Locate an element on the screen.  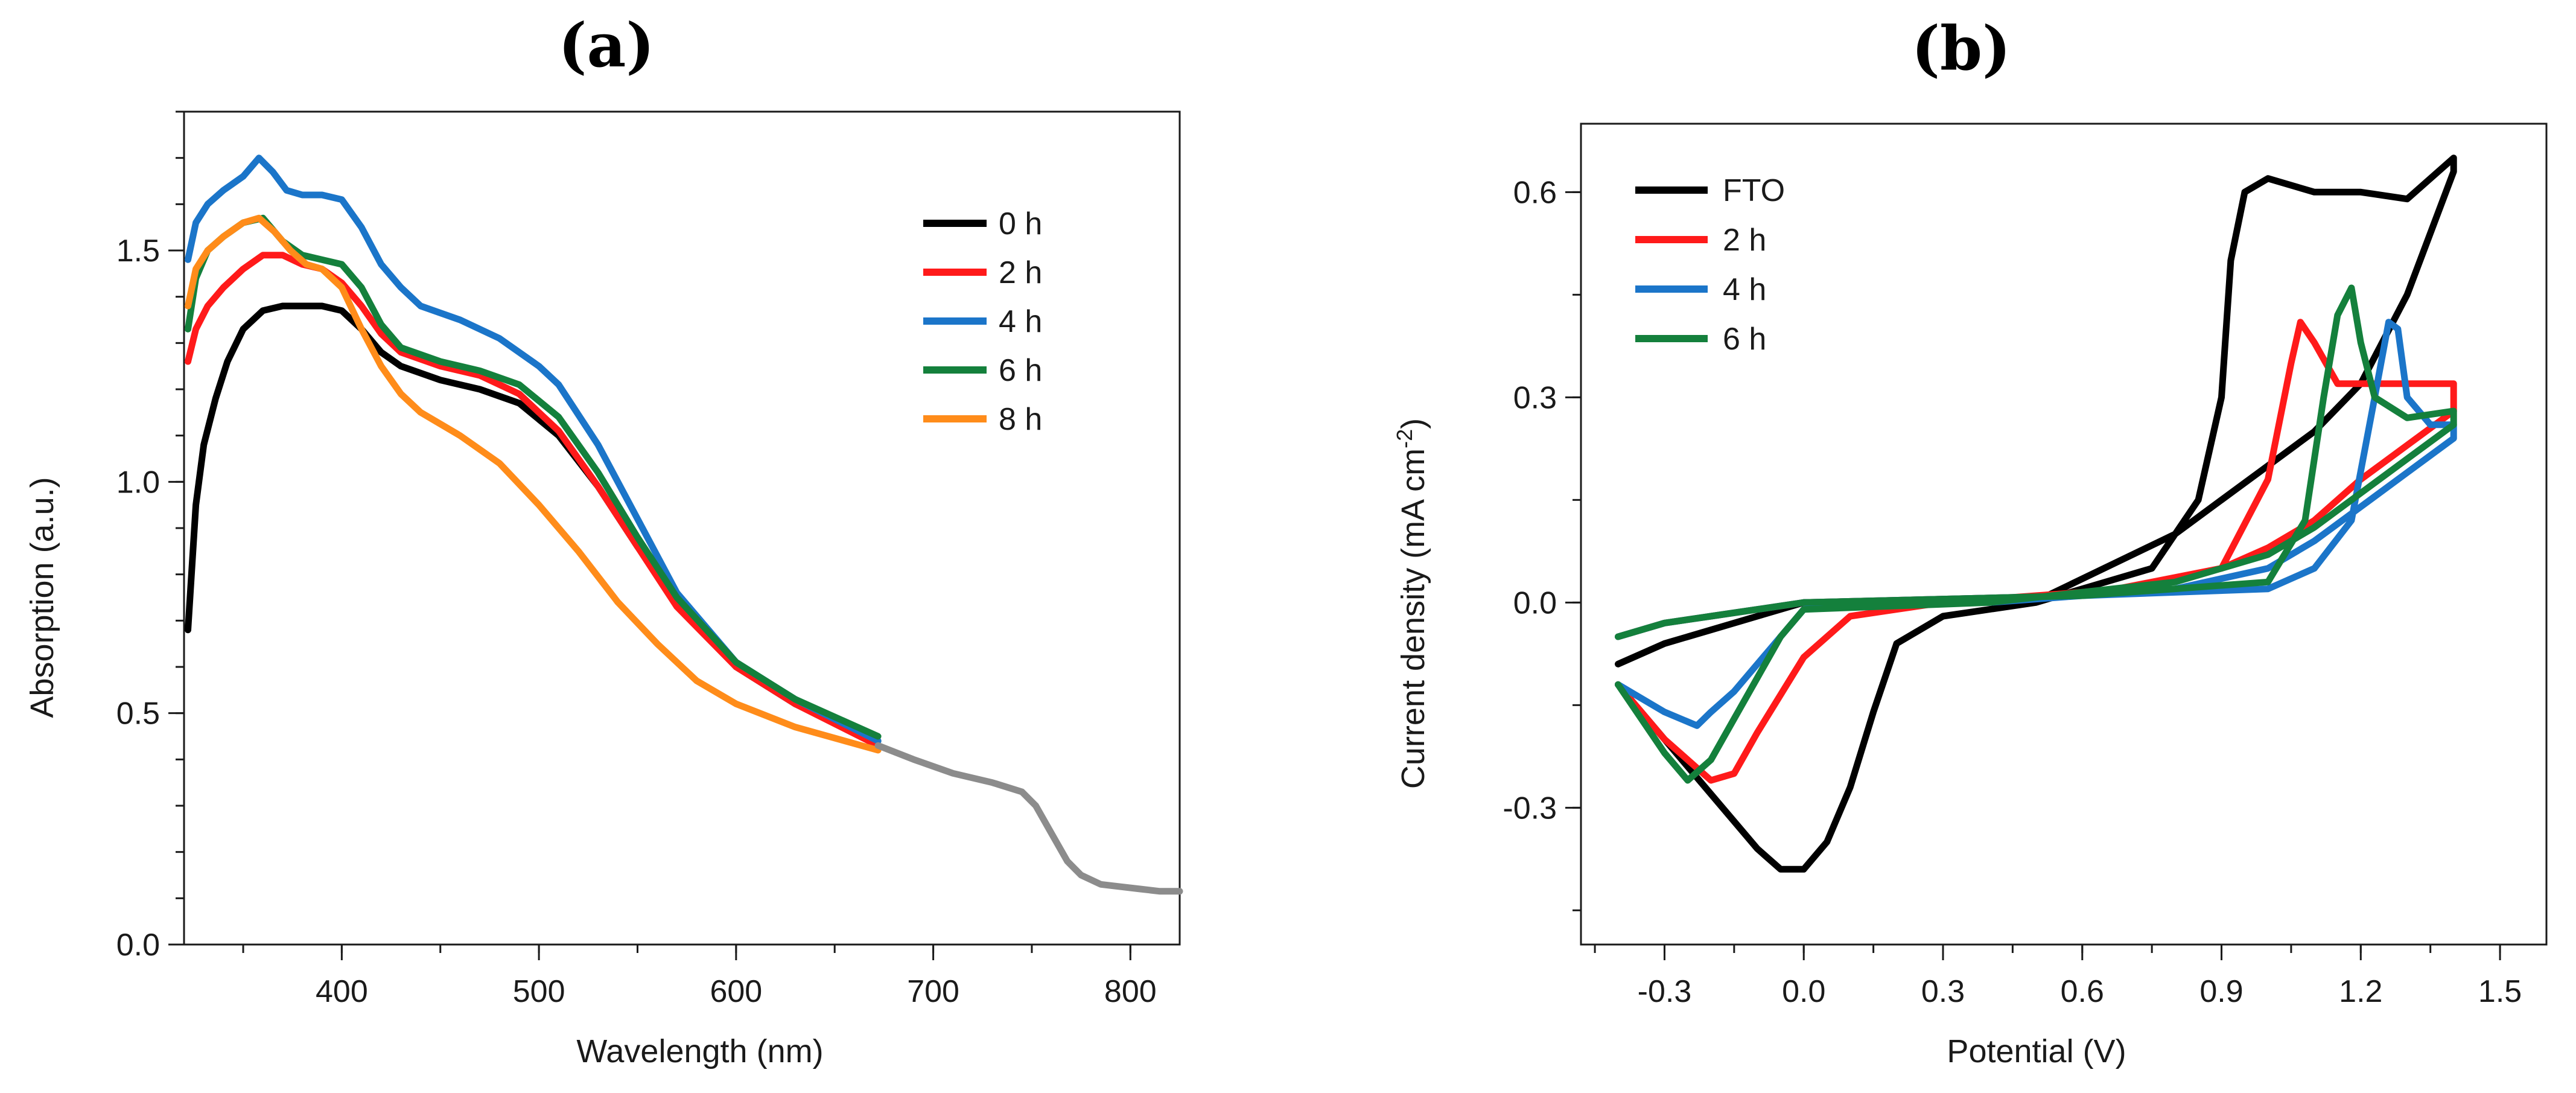
series-0-h is located at coordinates (533, 523).